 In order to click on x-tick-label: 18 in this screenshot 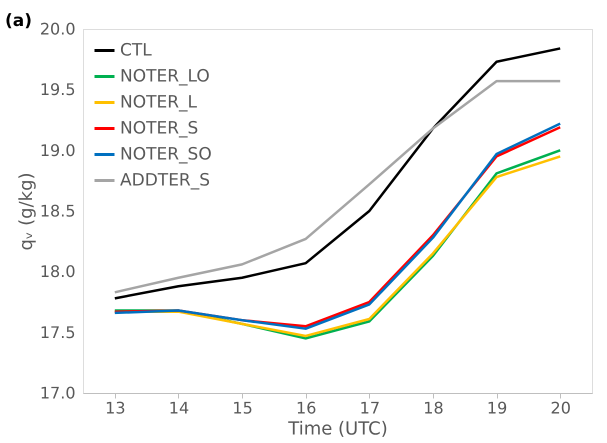, I will do `click(433, 408)`.